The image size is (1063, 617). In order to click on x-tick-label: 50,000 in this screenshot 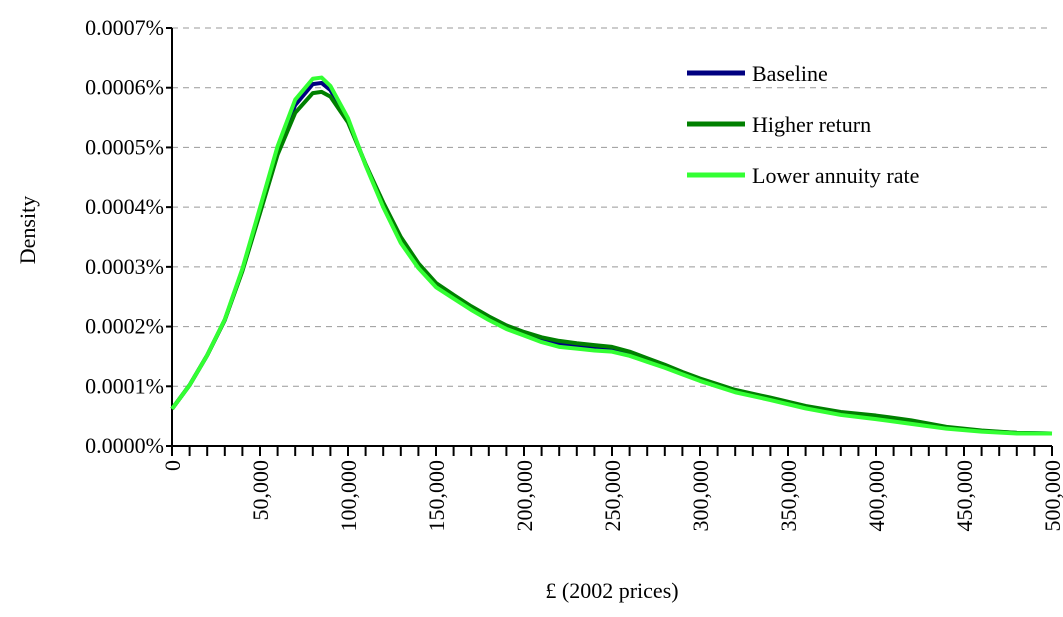, I will do `click(260, 490)`.